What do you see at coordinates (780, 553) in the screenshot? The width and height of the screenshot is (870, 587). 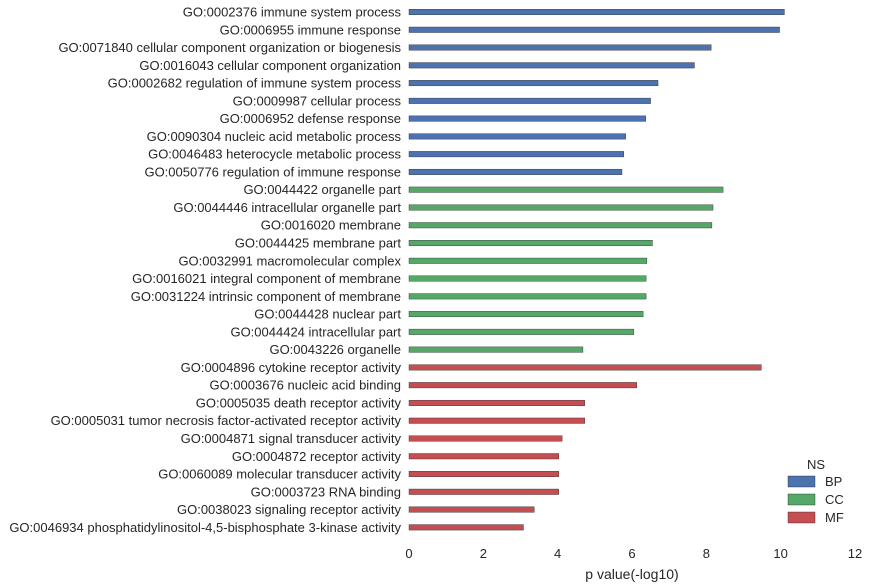 I see `x-tick-label: 10` at bounding box center [780, 553].